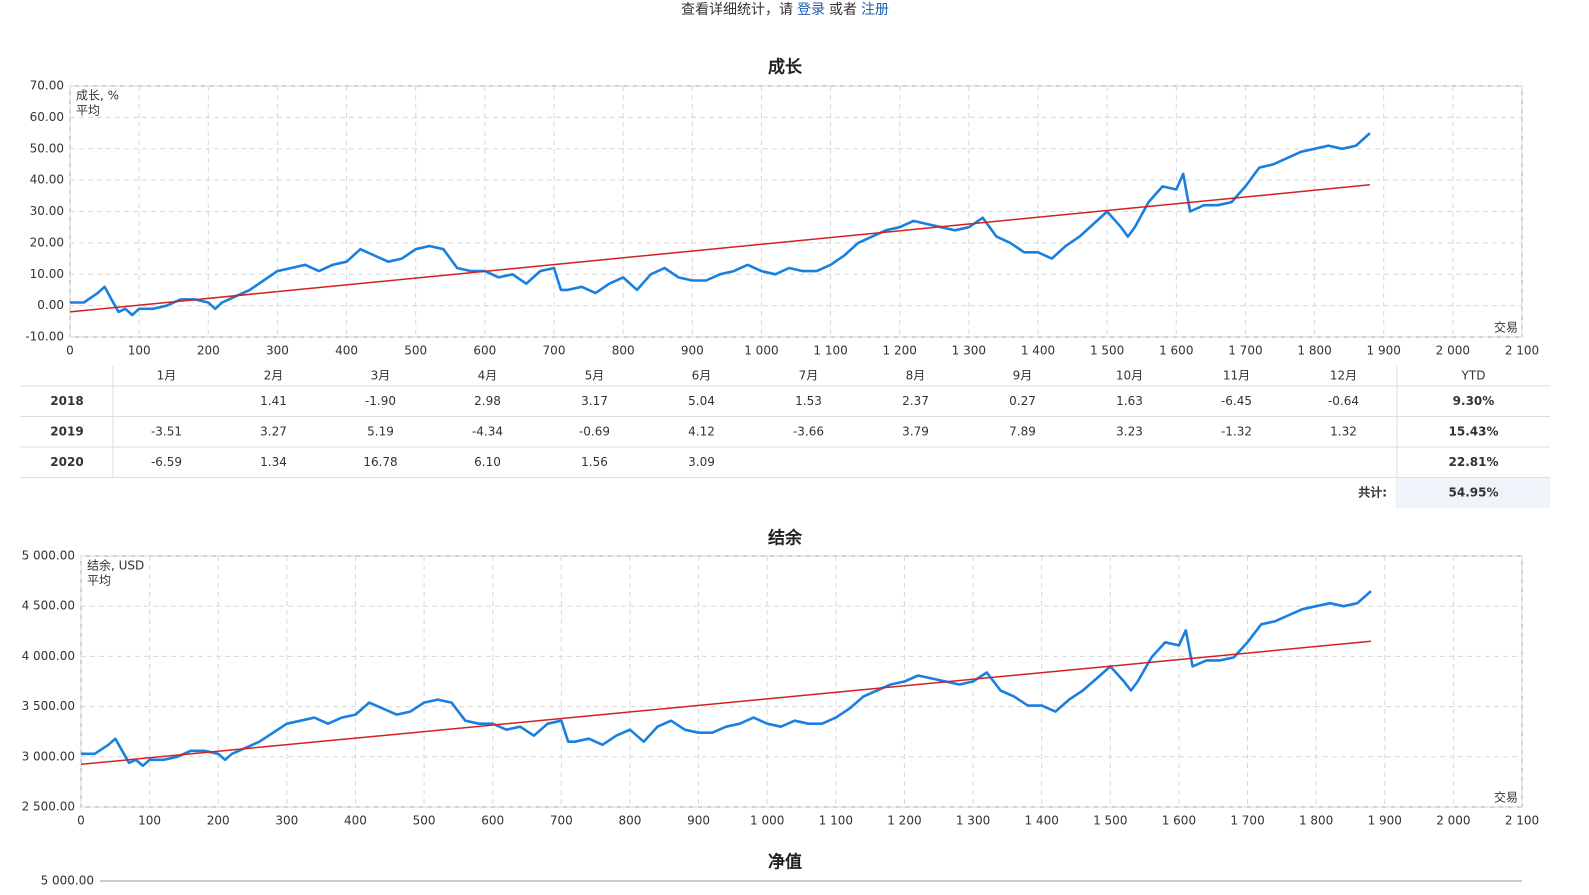 The image size is (1589, 895). What do you see at coordinates (274, 376) in the screenshot?
I see `column-header: 2月` at bounding box center [274, 376].